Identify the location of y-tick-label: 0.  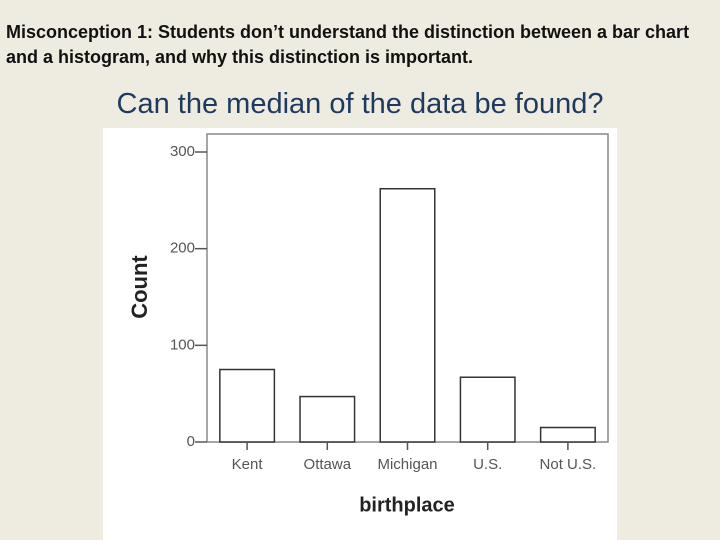
(191, 441).